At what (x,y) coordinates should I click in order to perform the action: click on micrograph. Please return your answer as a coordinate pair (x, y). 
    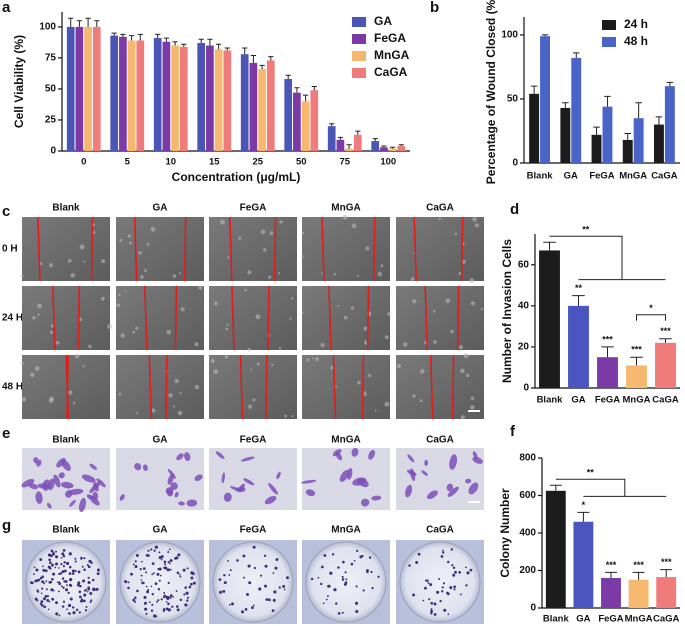
    Looking at the image, I should click on (160, 387).